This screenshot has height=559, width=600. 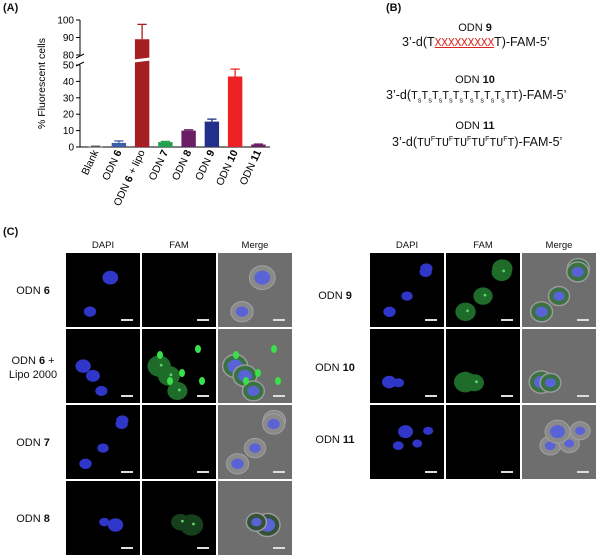 I want to click on micrograph-left-r2-fam, so click(x=179, y=366).